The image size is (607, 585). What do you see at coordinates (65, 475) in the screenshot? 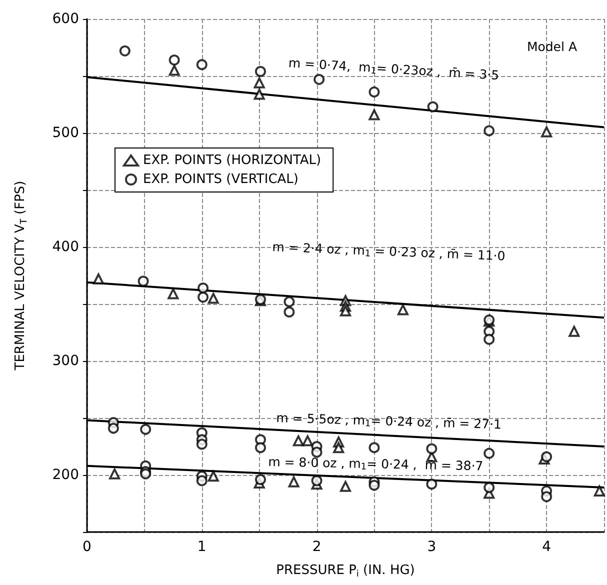
I see `y-tick-label: 200` at bounding box center [65, 475].